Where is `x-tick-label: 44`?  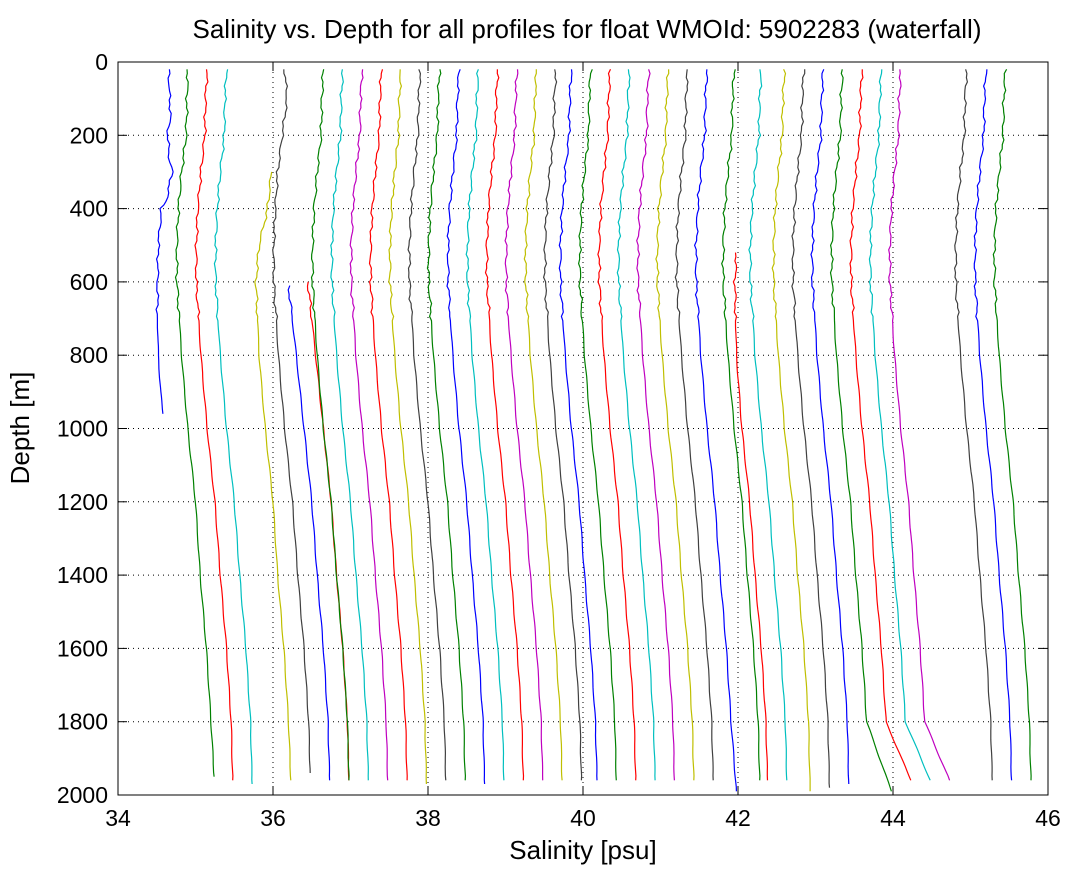 x-tick-label: 44 is located at coordinates (893, 818).